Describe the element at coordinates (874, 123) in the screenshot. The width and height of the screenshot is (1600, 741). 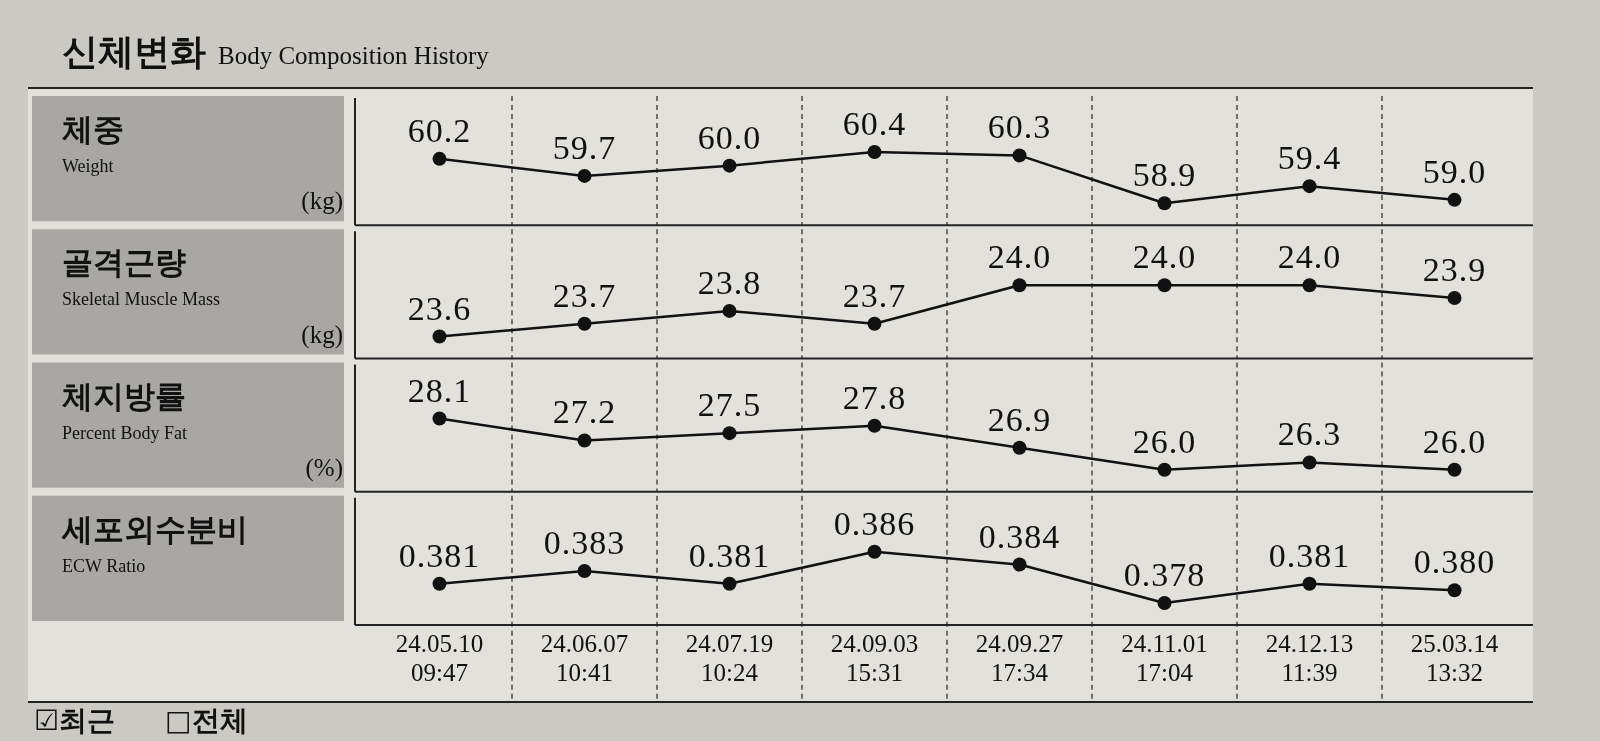
I see `data-label: 60.4` at that location.